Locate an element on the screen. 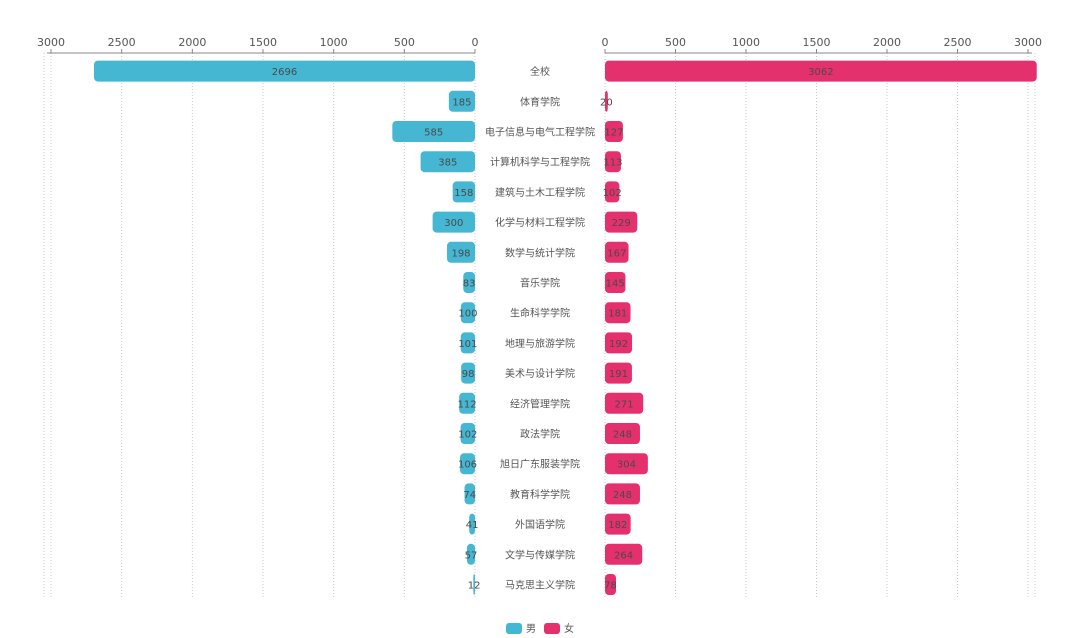 The height and width of the screenshot is (638, 1080). value-label-male: 83 is located at coordinates (469, 284).